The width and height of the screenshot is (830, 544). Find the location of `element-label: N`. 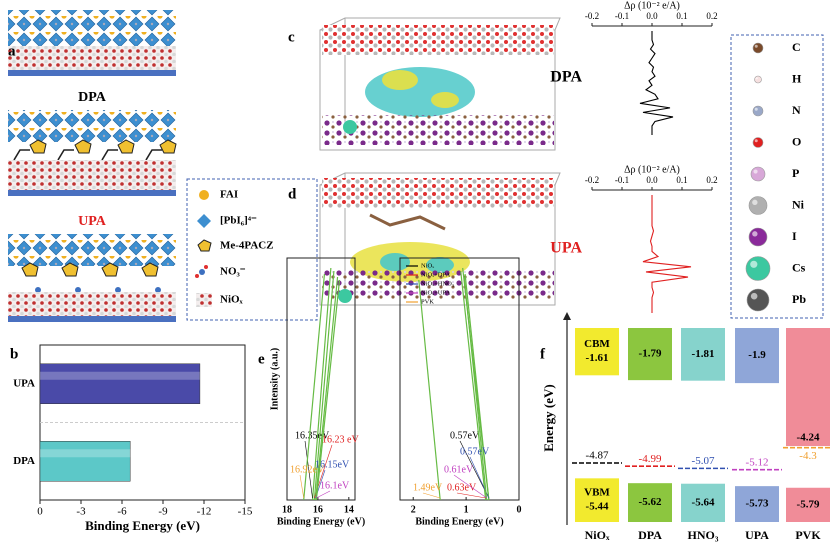

element-label: N is located at coordinates (796, 110).